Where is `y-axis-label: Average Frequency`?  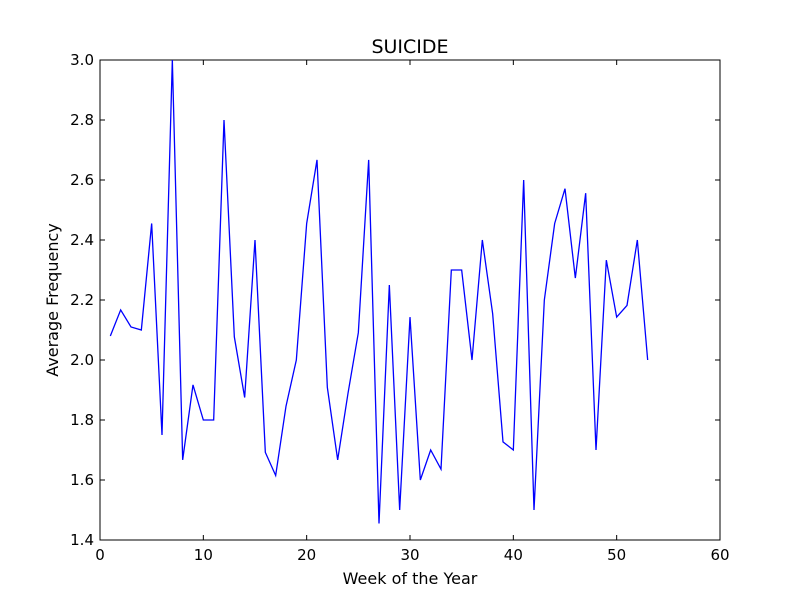
y-axis-label: Average Frequency is located at coordinates (52, 299).